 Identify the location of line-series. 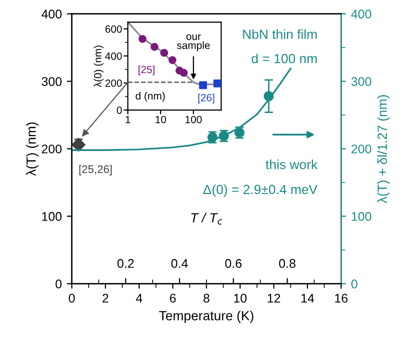
(182, 109).